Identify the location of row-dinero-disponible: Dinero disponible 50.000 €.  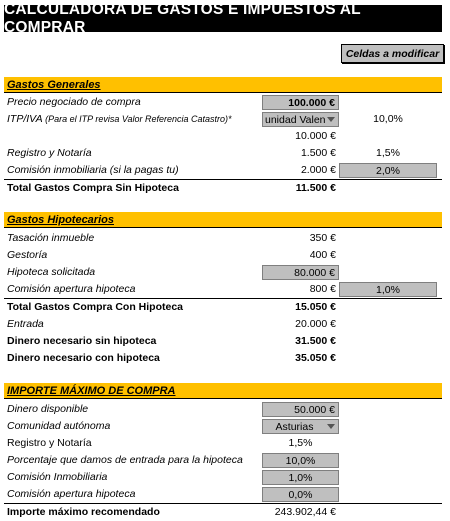
(223, 409).